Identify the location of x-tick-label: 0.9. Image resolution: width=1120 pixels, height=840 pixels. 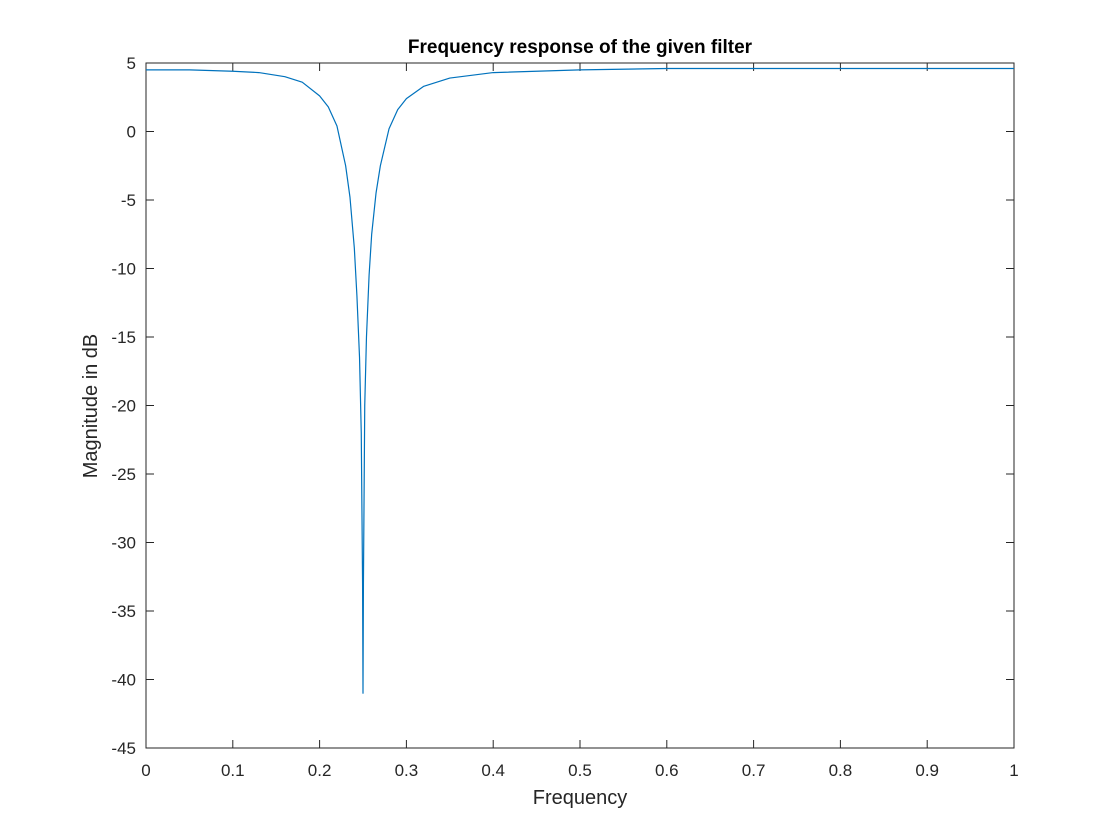
(927, 770).